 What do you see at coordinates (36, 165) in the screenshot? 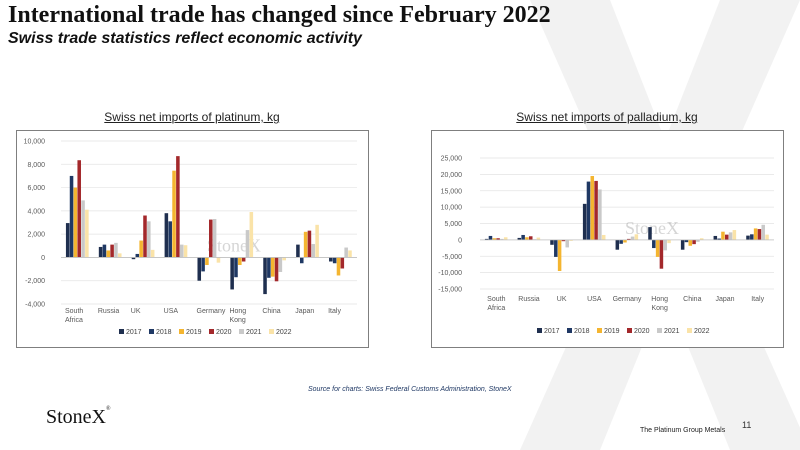
I see `y-tick-label: 8,000` at bounding box center [36, 165].